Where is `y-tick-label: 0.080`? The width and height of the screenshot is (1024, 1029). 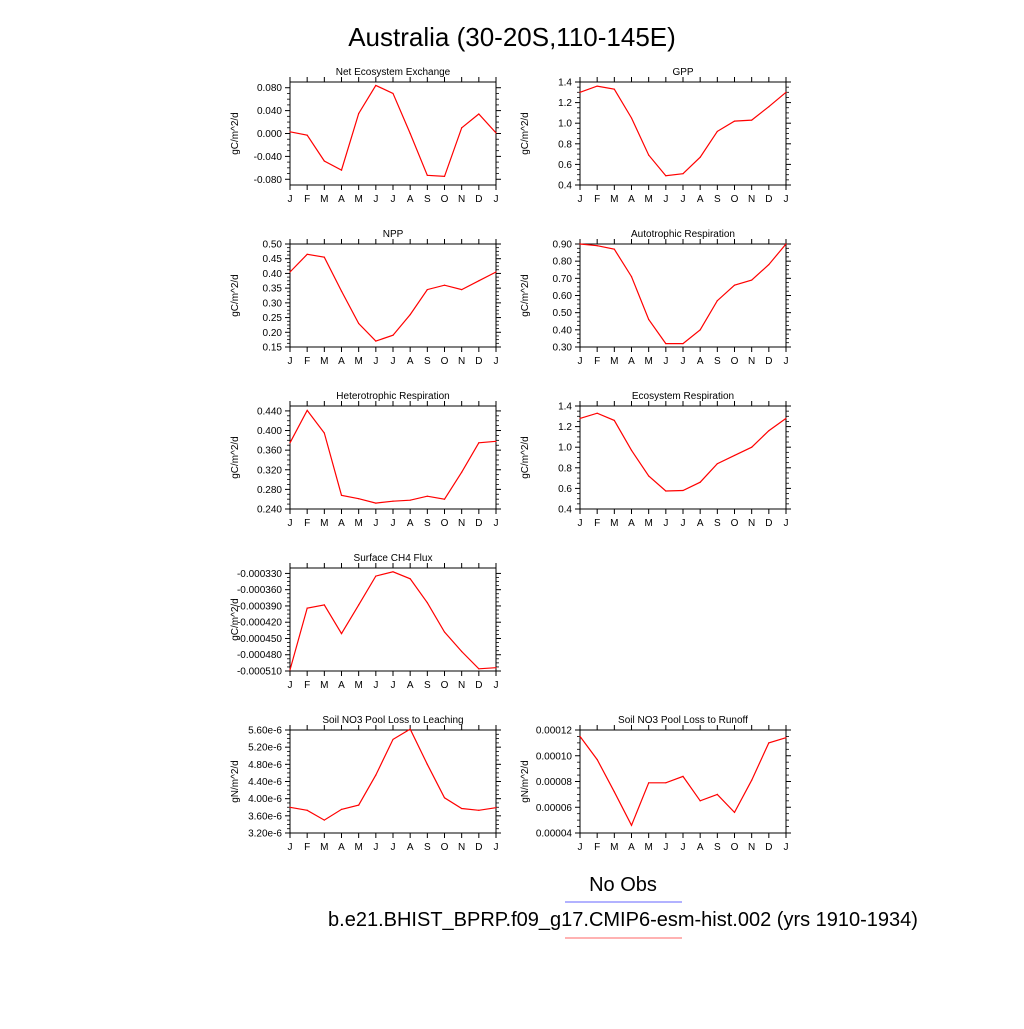 y-tick-label: 0.080 is located at coordinates (269, 88).